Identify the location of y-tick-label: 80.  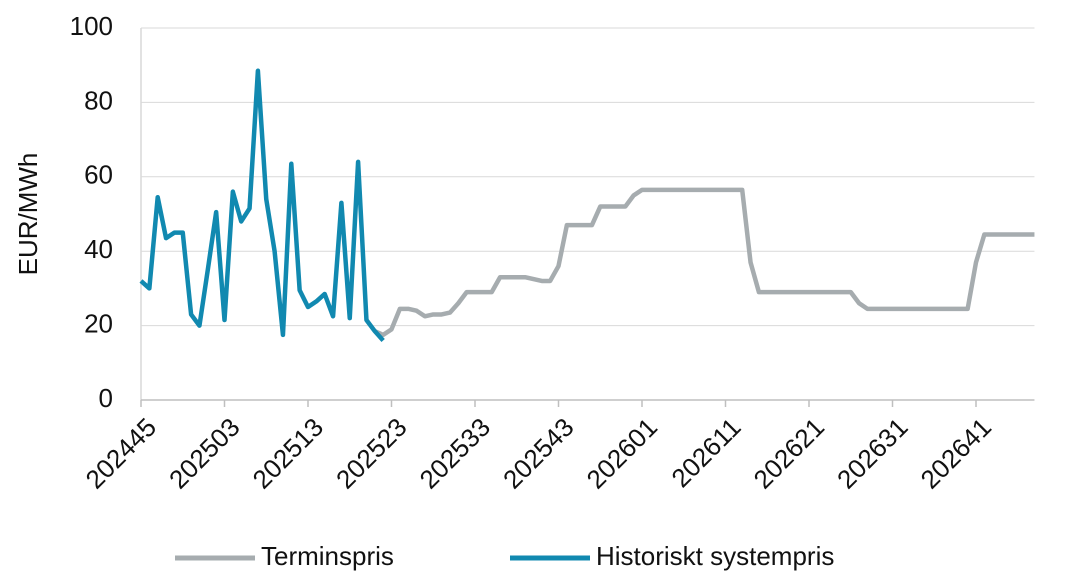
(98, 100).